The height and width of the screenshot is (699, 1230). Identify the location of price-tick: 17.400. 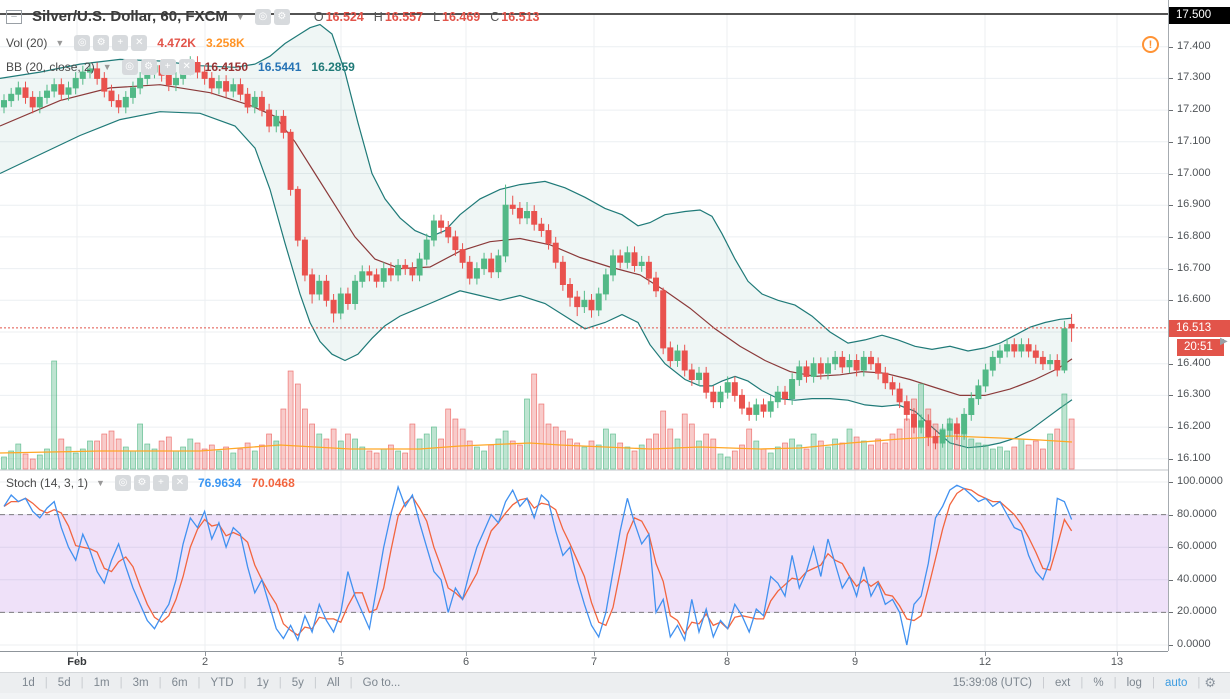
(1194, 46).